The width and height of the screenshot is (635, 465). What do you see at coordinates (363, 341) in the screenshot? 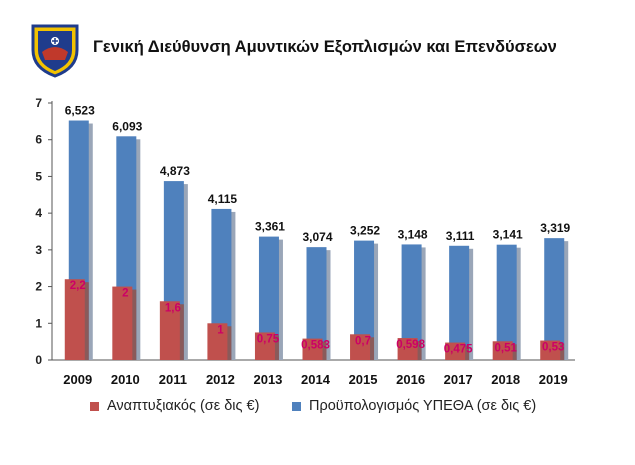
I see `data-label-development: 0,7` at bounding box center [363, 341].